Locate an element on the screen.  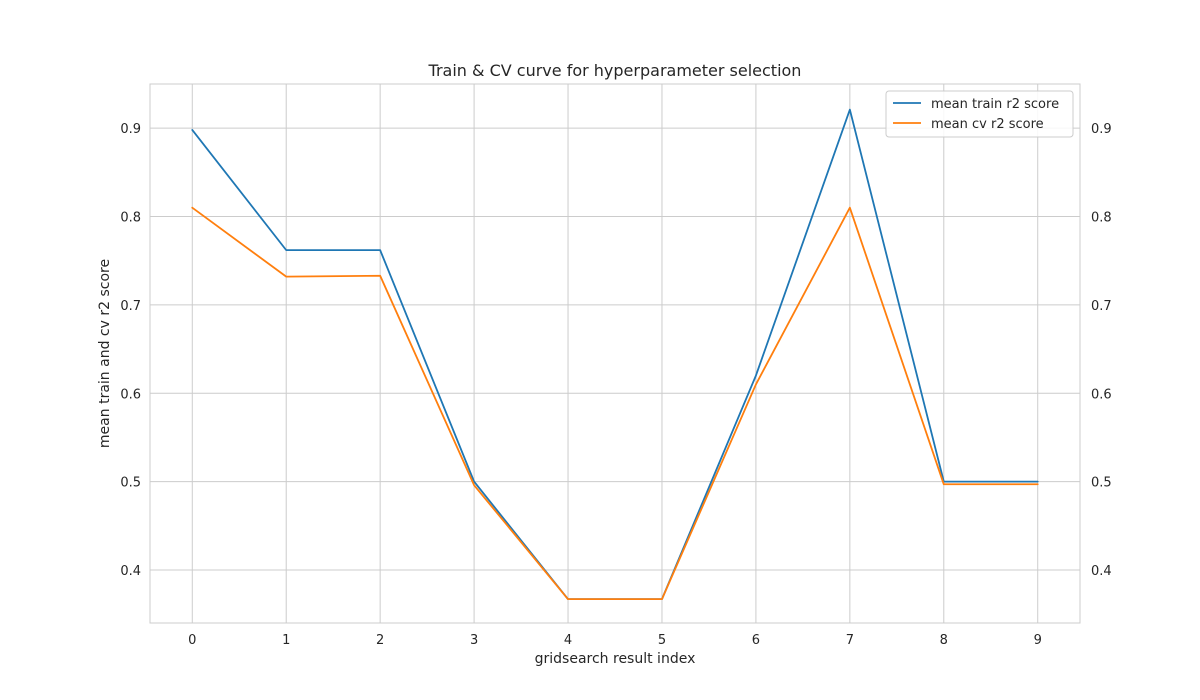
y-tick-label-left: 0.5 is located at coordinates (130, 483).